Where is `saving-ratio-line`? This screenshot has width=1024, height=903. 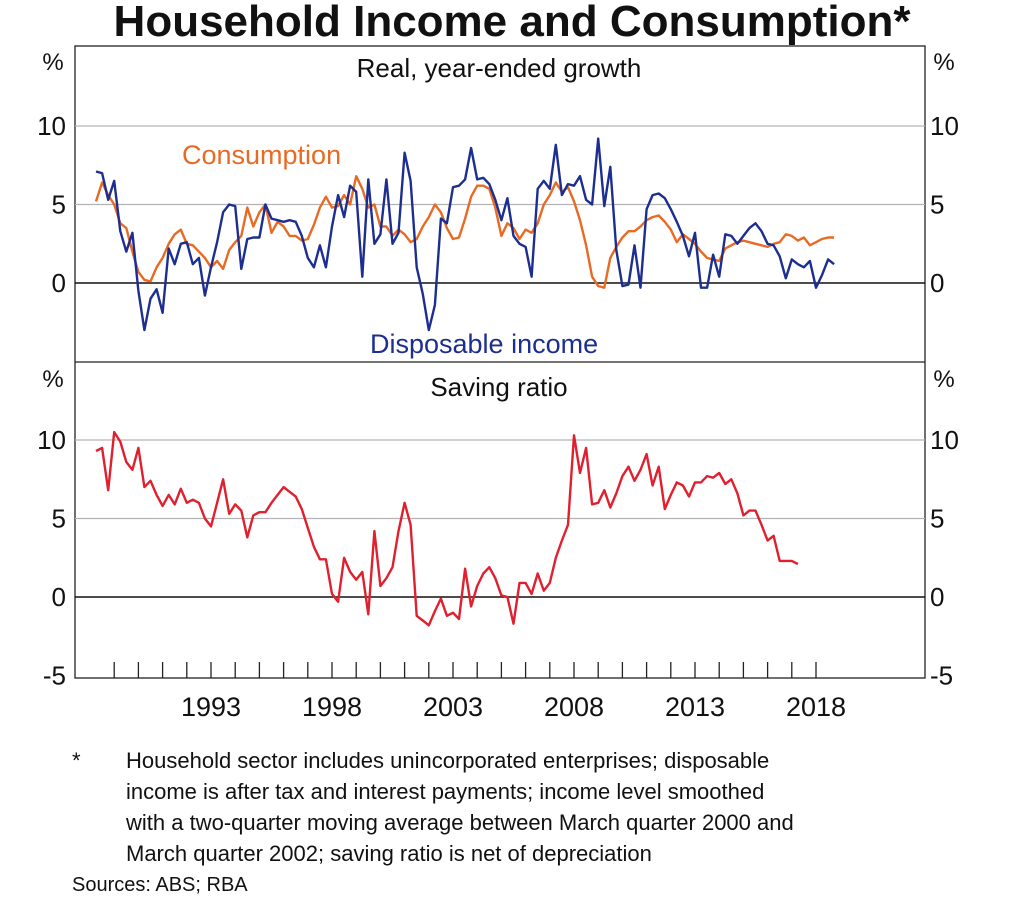 saving-ratio-line is located at coordinates (447, 528).